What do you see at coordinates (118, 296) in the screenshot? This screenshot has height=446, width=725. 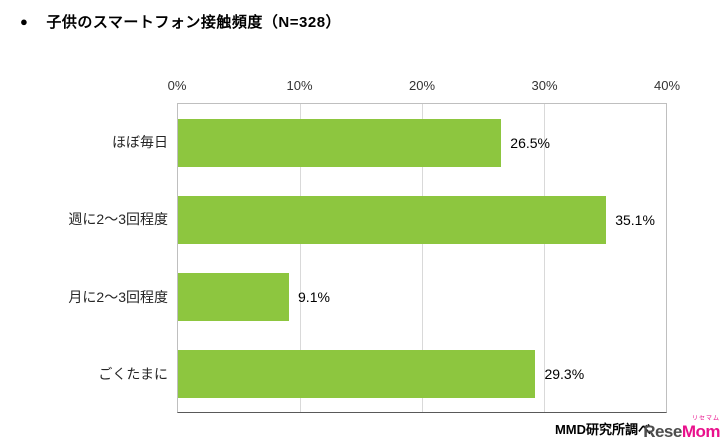 I see `category-label: 月に2～3回程度` at bounding box center [118, 296].